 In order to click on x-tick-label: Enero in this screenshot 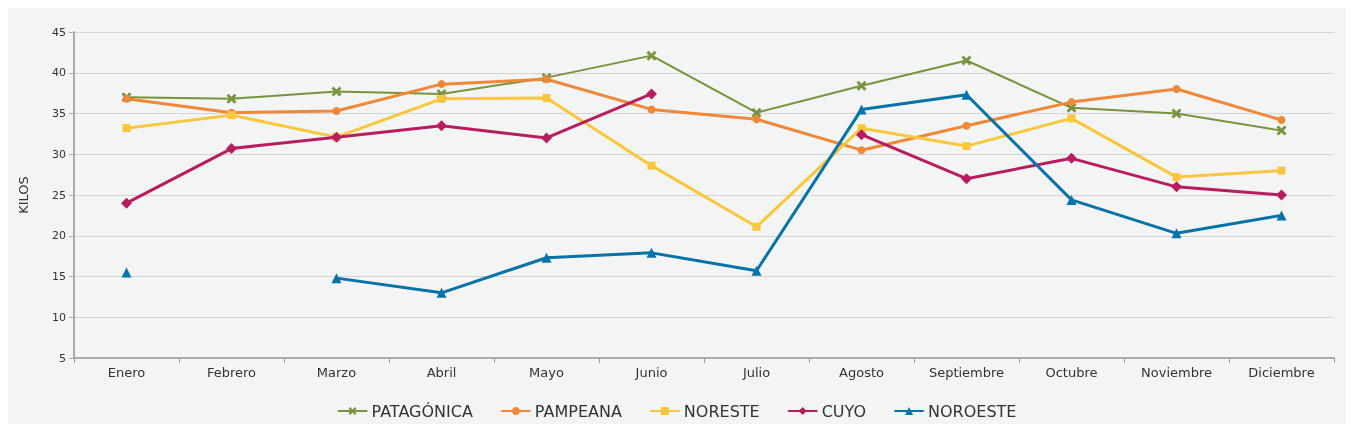, I will do `click(126, 372)`.